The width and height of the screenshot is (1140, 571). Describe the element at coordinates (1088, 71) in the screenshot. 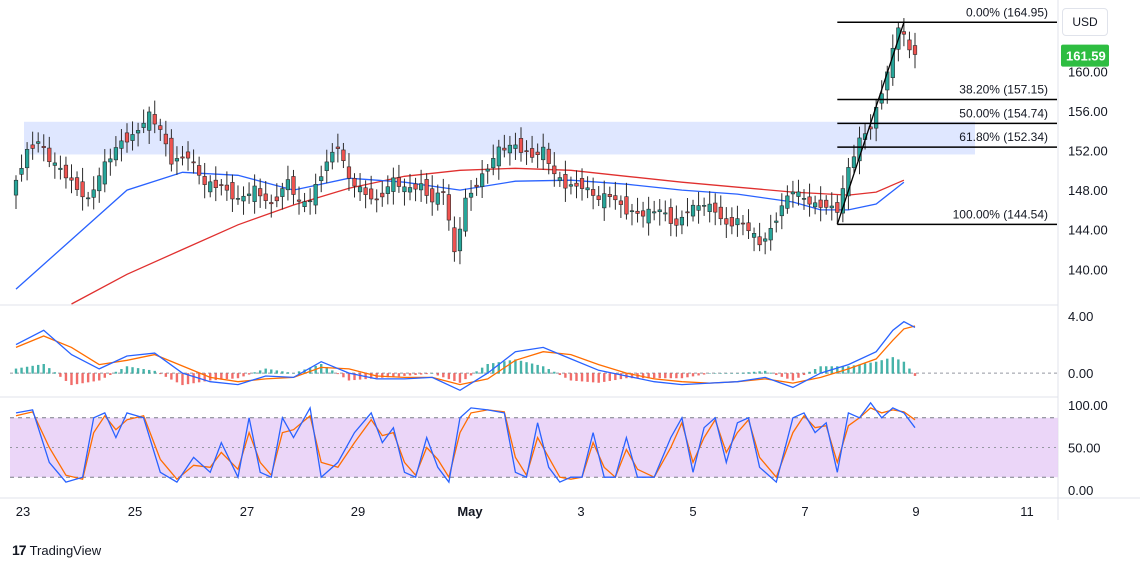

I see `price-tick-label: 160.00` at that location.